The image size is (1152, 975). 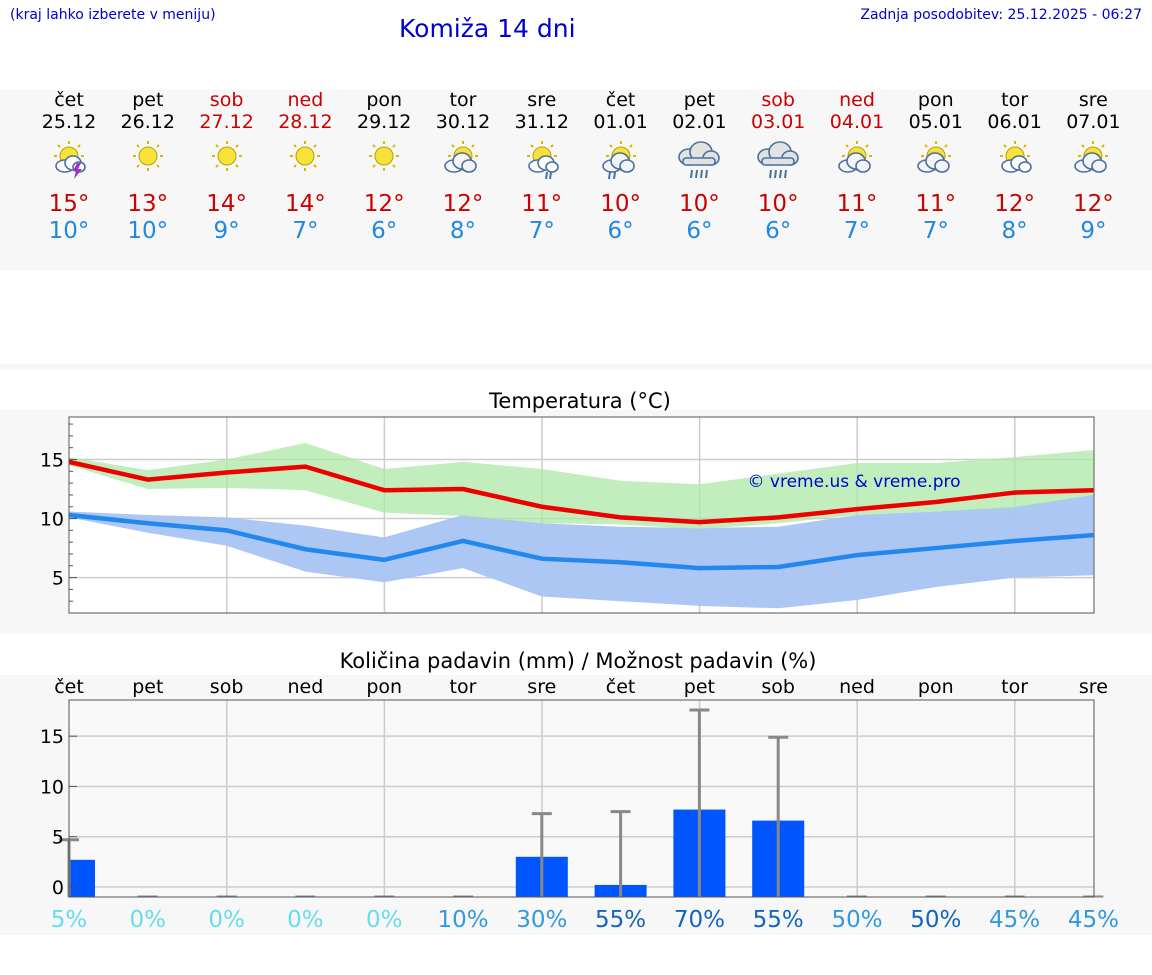 I want to click on day-column: ned 28.12 14° 7°, so click(x=305, y=167).